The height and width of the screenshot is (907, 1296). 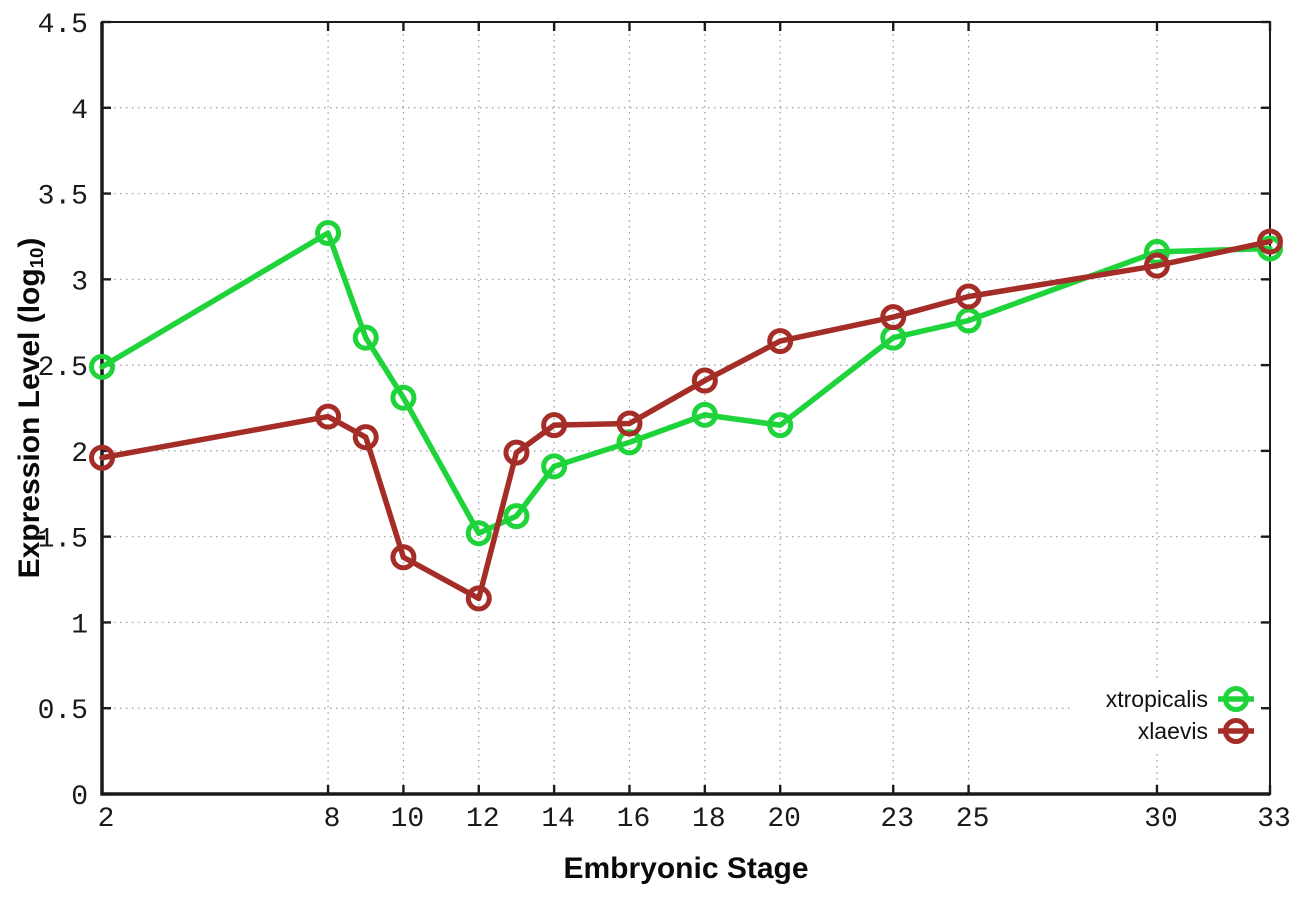 I want to click on x-axis-title: Embryonic Stage, so click(x=686, y=868).